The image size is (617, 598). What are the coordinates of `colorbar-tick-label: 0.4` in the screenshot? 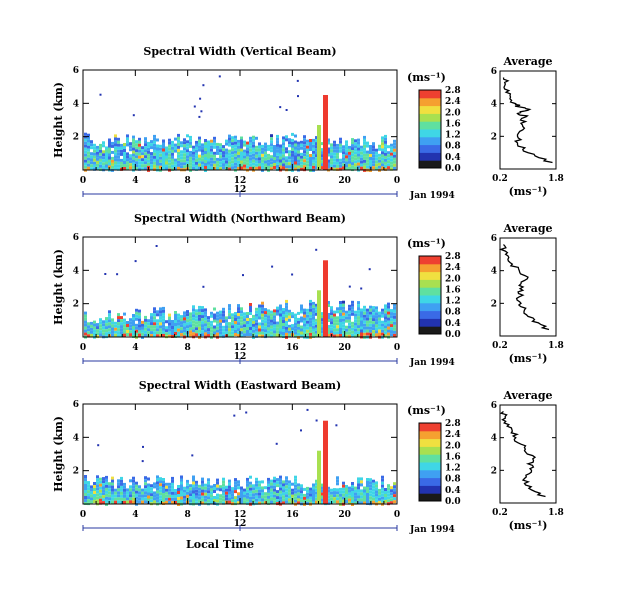 It's located at (453, 158).